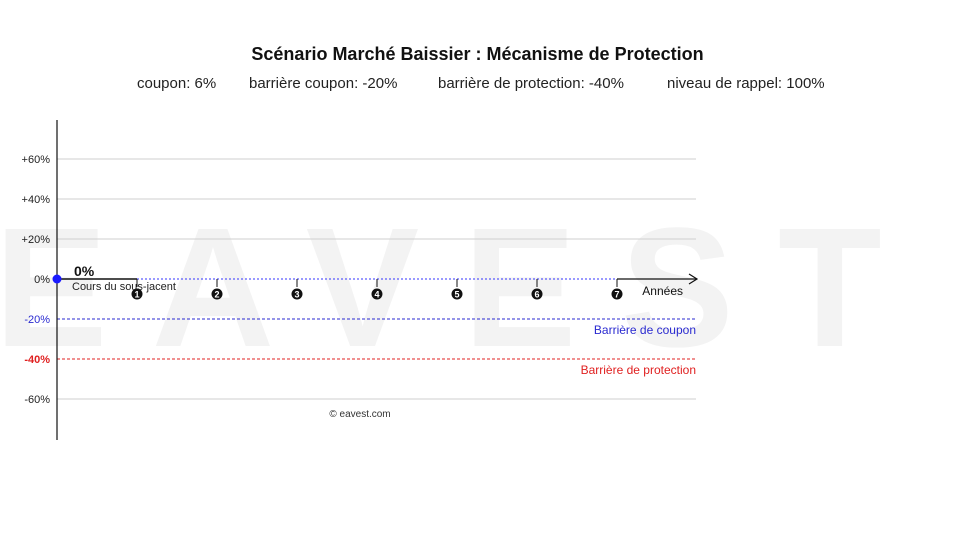 The height and width of the screenshot is (540, 960). What do you see at coordinates (359, 414) in the screenshot?
I see `credit-text: © eavest.com` at bounding box center [359, 414].